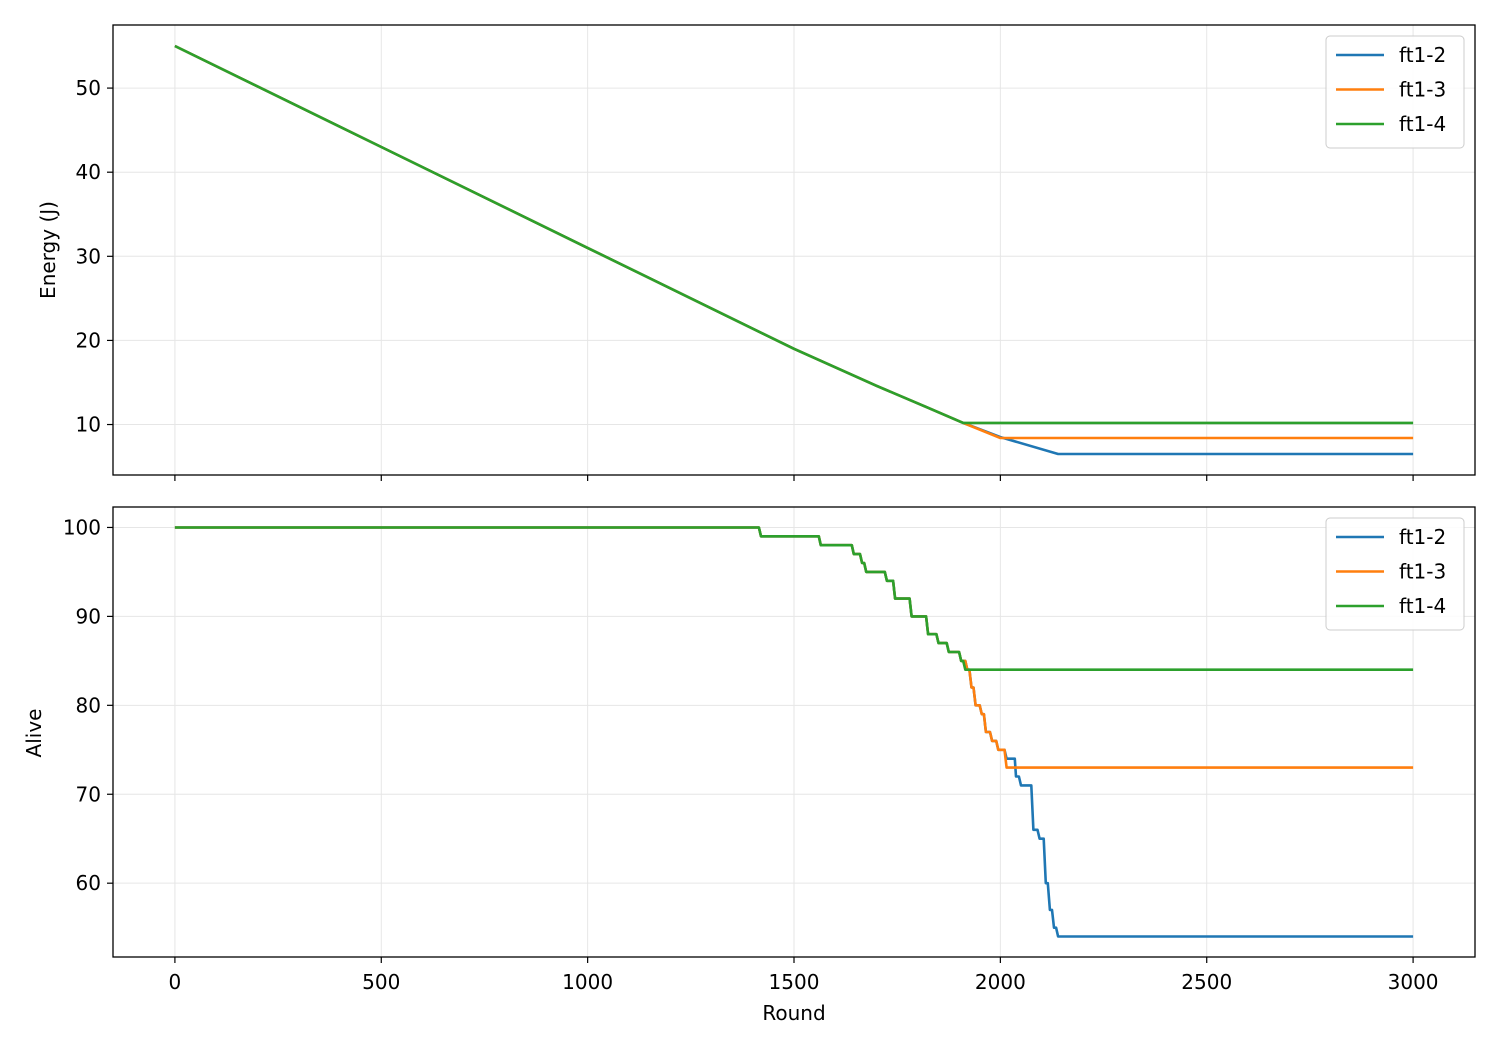  I want to click on energy-legend-label: ft1-2, so click(1422, 55).